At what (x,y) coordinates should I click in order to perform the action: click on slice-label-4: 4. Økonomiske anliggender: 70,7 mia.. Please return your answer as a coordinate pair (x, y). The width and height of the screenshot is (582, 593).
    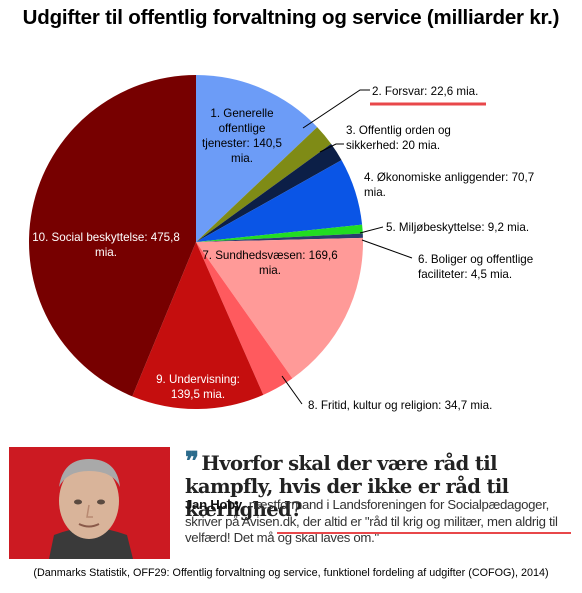
    Looking at the image, I should click on (449, 185).